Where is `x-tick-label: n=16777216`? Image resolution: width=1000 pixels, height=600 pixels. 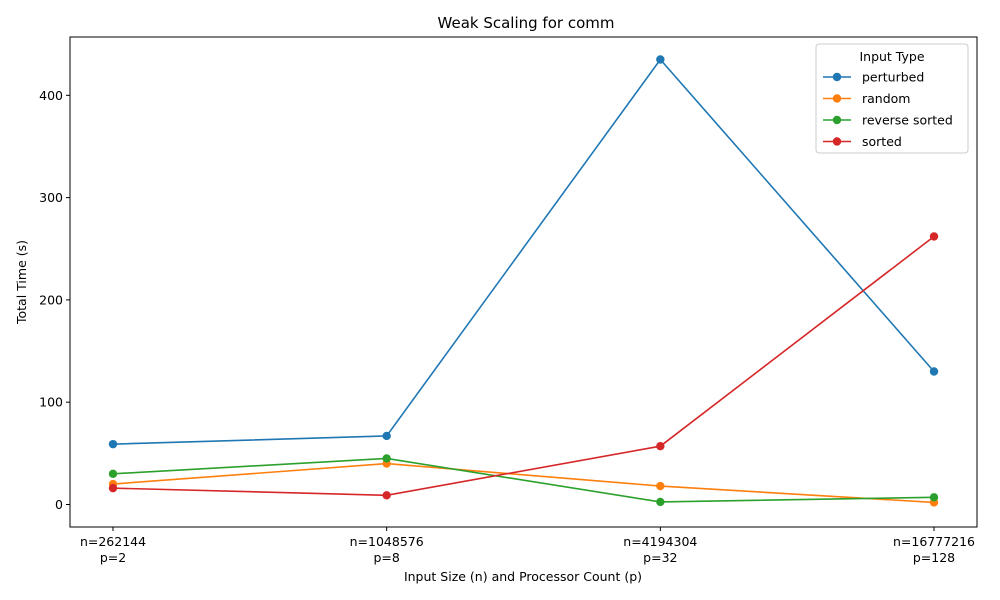 x-tick-label: n=16777216 is located at coordinates (934, 541).